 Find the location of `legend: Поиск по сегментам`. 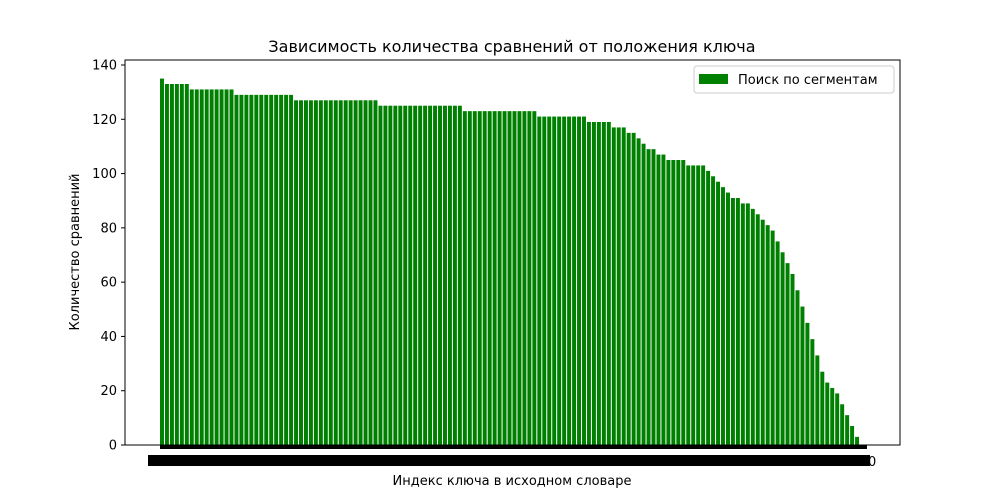

legend: Поиск по сегментам is located at coordinates (794, 79).